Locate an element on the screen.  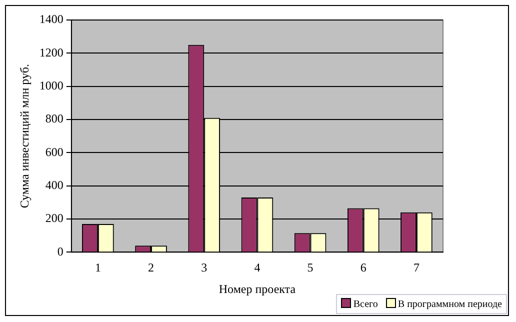
y-axis-title: Сумма инвестиций млн руб. is located at coordinates (24, 136).